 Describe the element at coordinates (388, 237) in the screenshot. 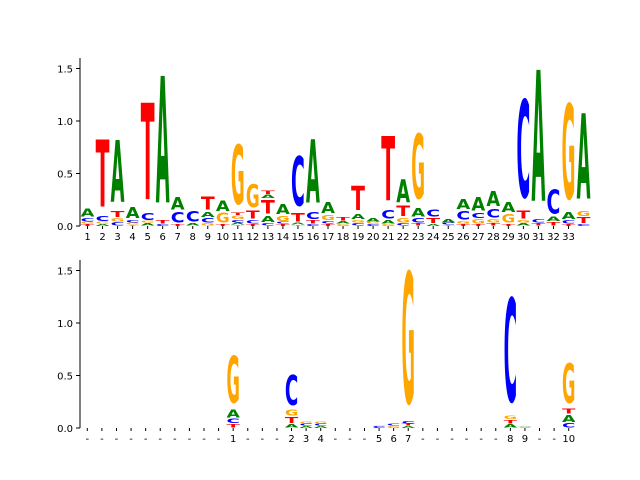

I see `x-tick-label: 21` at that location.